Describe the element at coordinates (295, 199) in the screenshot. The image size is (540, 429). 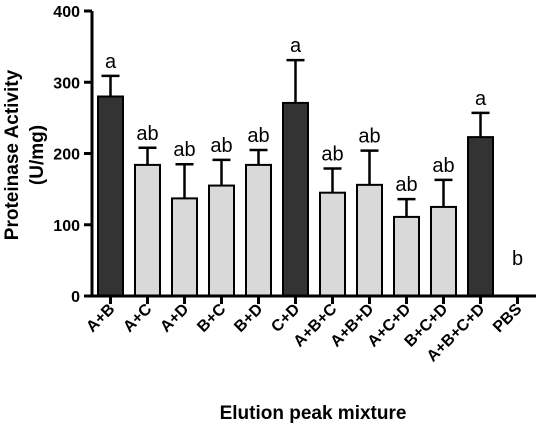
I see `bar-c-d` at that location.